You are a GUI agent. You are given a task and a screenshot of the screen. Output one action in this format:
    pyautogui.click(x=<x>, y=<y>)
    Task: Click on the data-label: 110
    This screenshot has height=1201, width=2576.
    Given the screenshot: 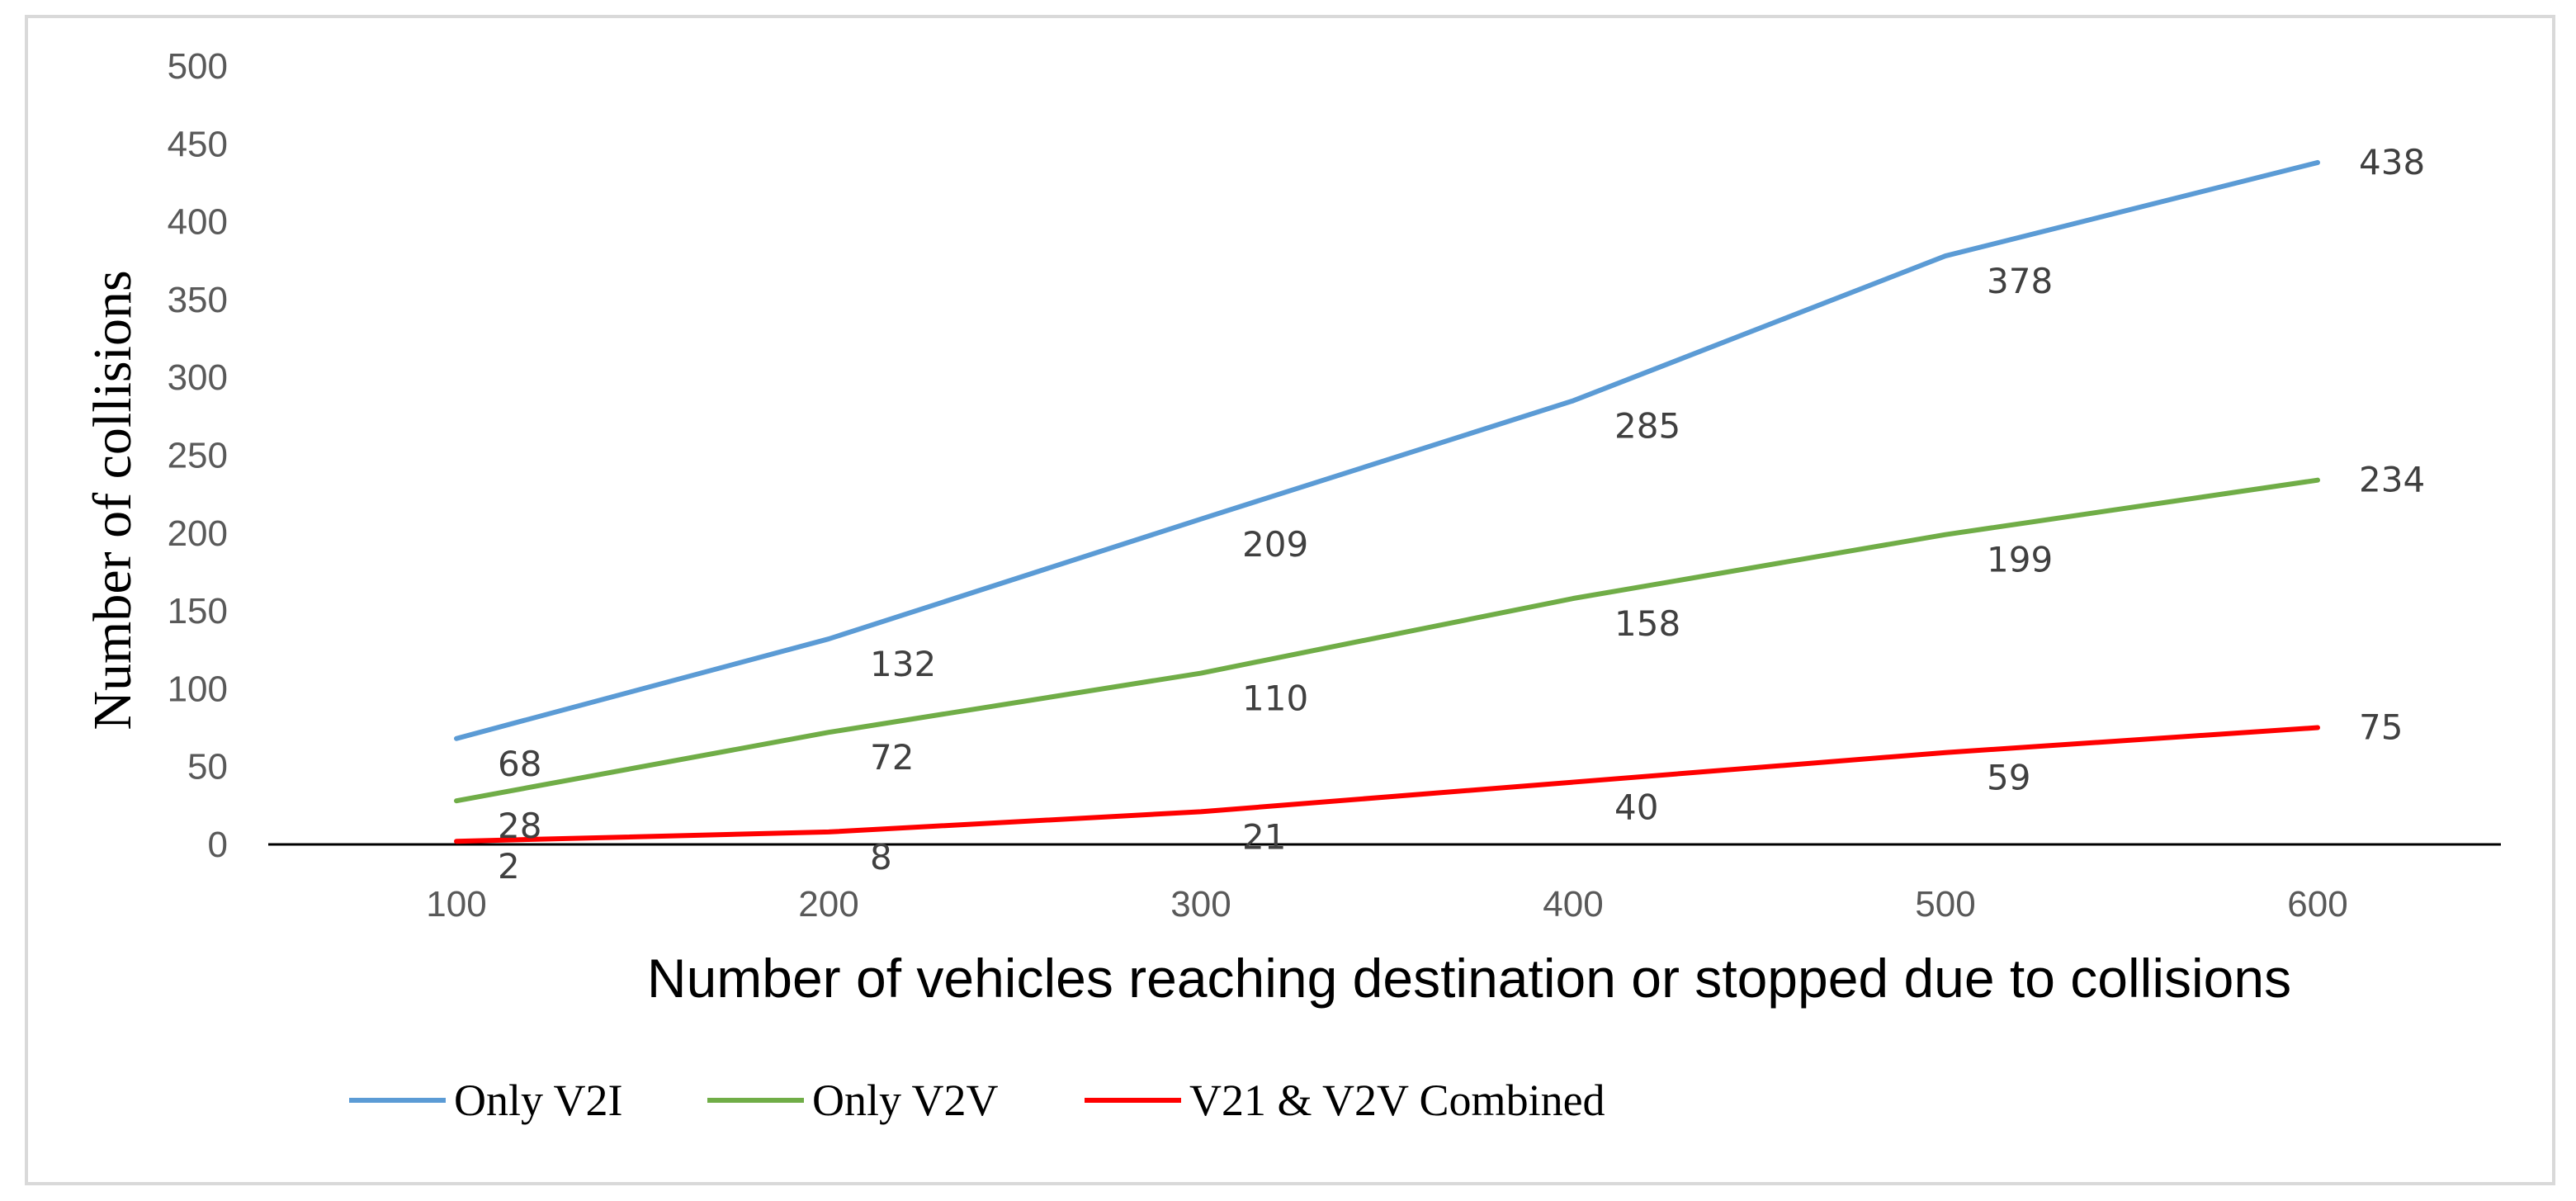 What is the action you would take?
    pyautogui.click(x=1275, y=699)
    